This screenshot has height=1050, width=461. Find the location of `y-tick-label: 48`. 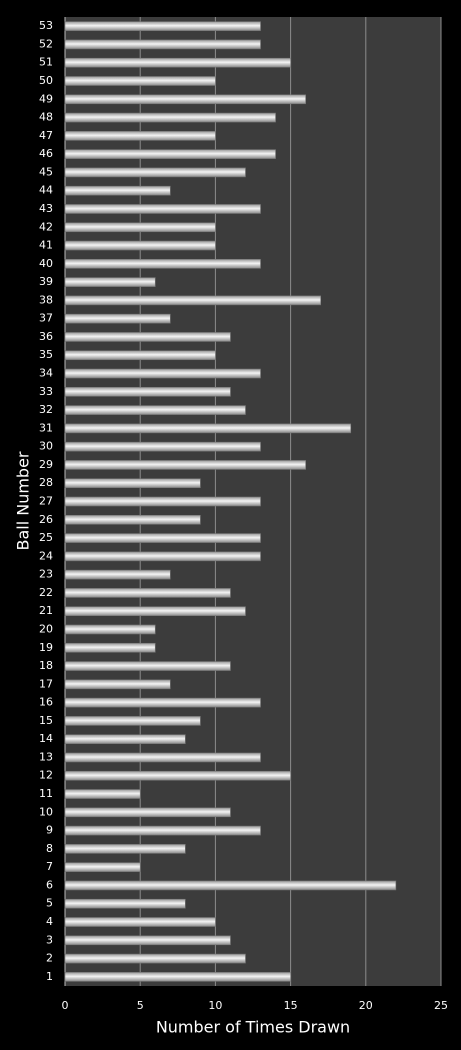

y-tick-label: 48 is located at coordinates (46, 117).